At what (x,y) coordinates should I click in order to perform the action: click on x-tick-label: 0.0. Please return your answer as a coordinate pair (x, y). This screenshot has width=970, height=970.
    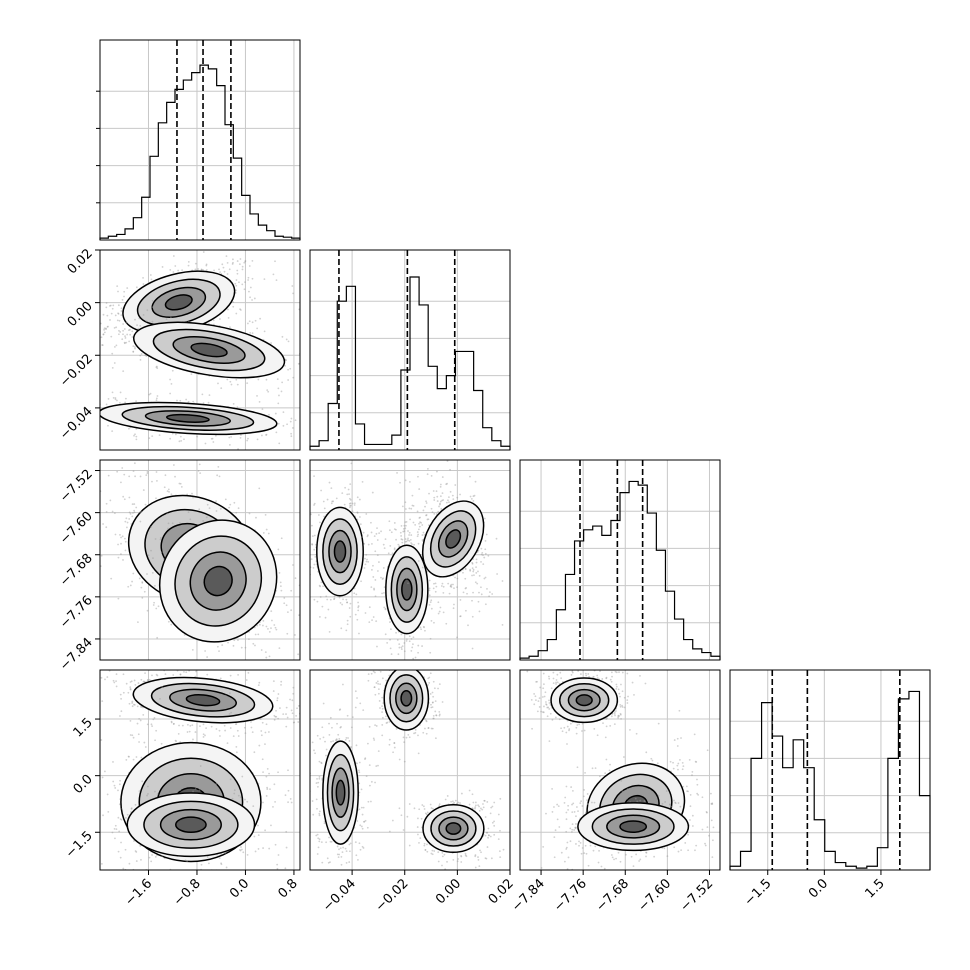
    Looking at the image, I should click on (818, 888).